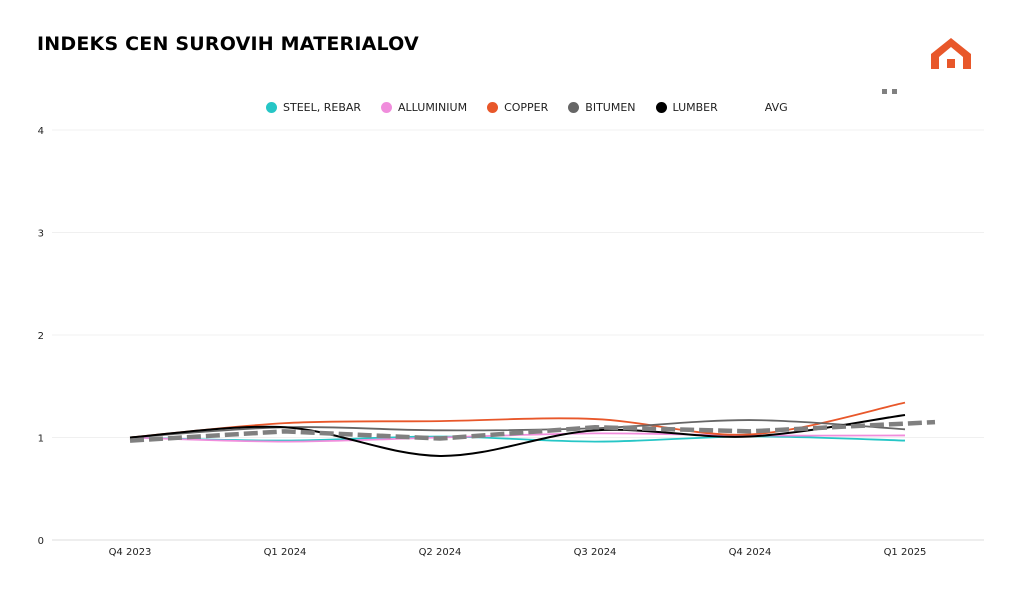 The width and height of the screenshot is (1024, 600). I want to click on series-line-steel-rebar, so click(517, 439).